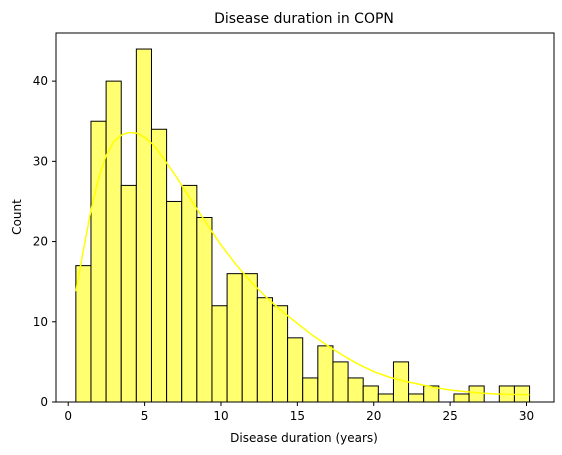 The height and width of the screenshot is (455, 562). Describe the element at coordinates (449, 416) in the screenshot. I see `x-tick-label: 25` at that location.